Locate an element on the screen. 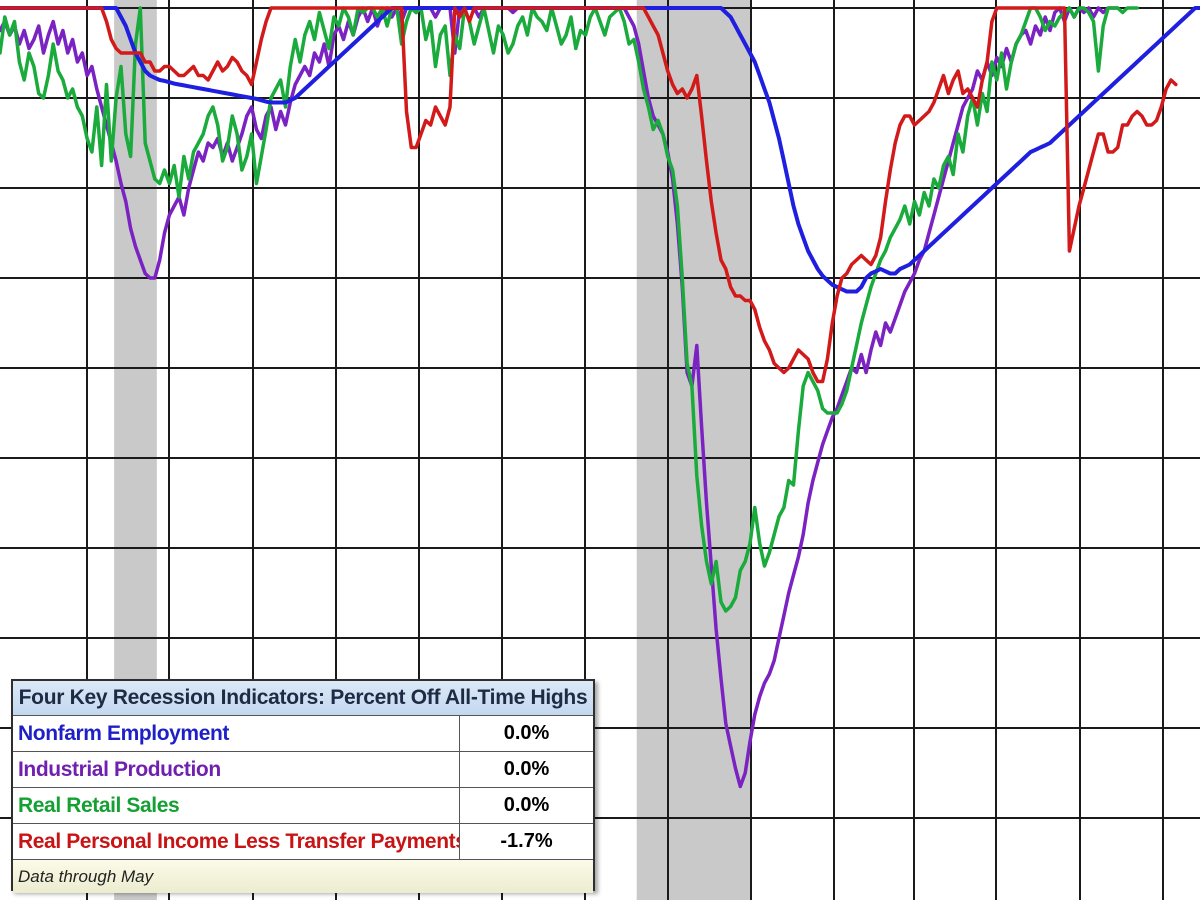  summary-row-nonfarm-employment: Nonfarm Employment 0.0% is located at coordinates (303, 734).